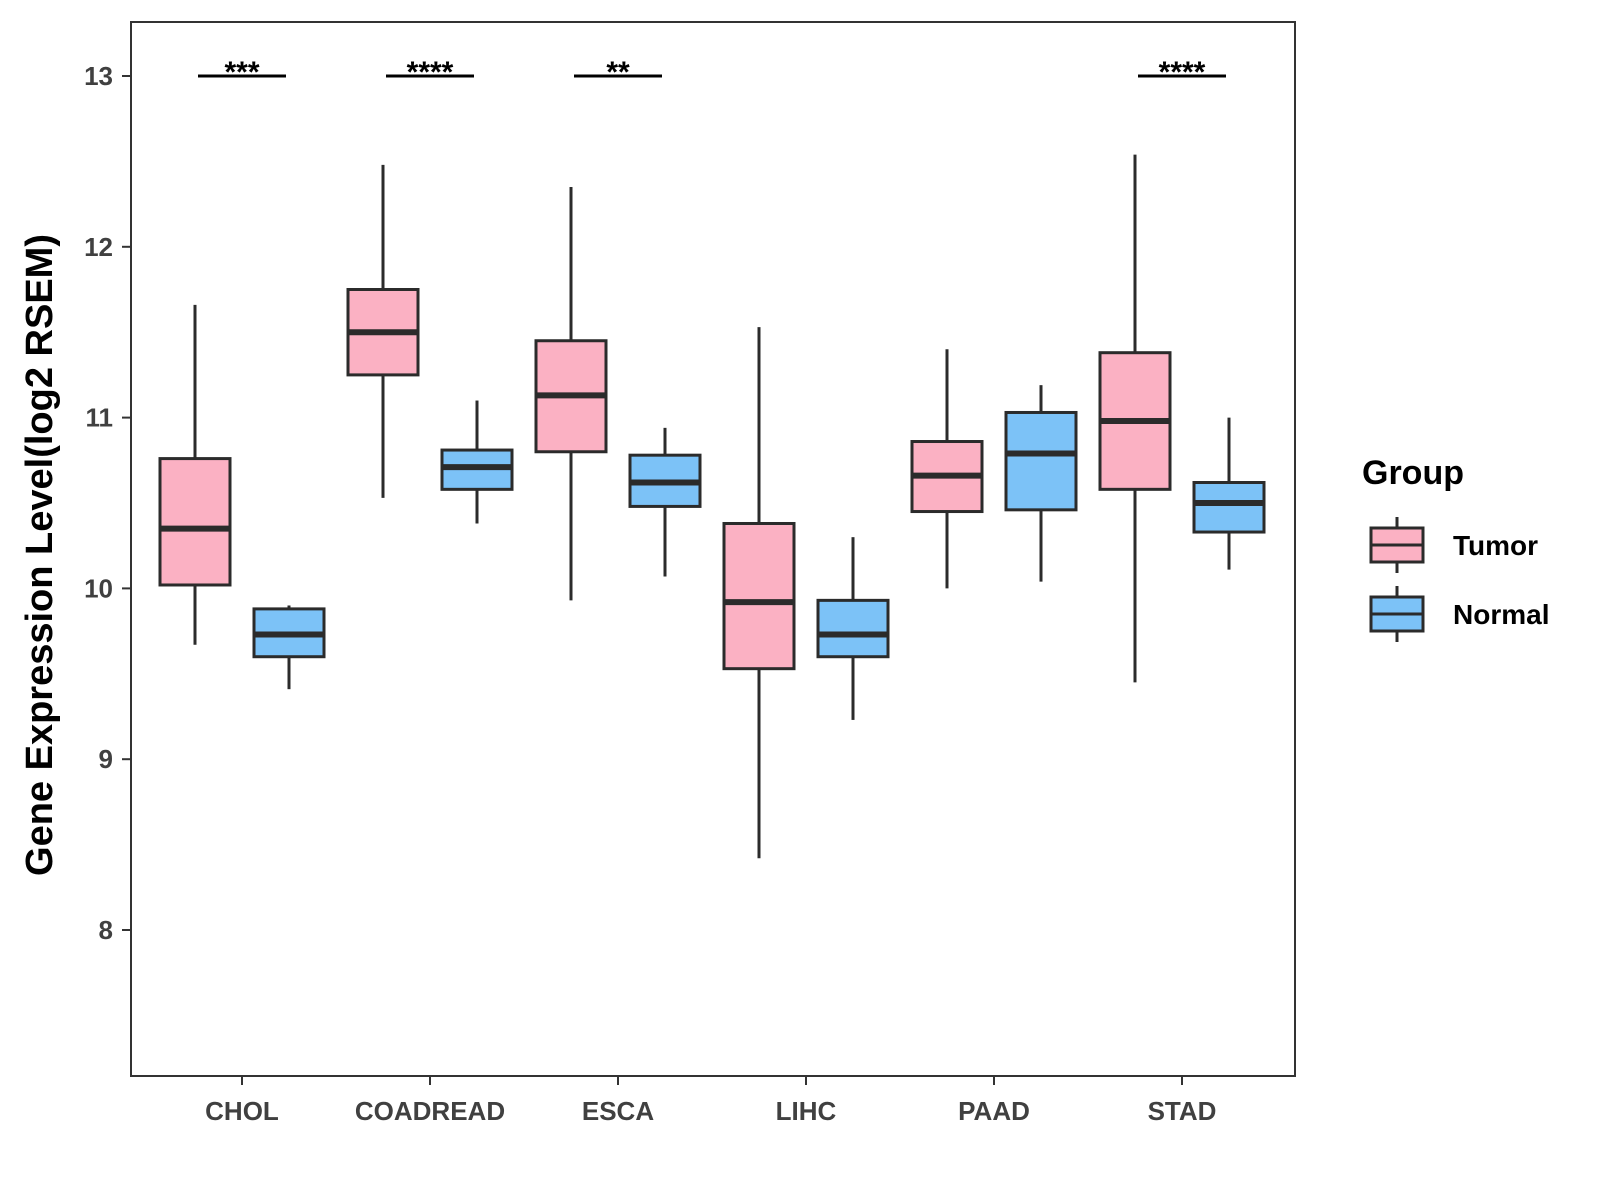 The height and width of the screenshot is (1200, 1600). Describe the element at coordinates (289, 647) in the screenshot. I see `box-normal-chol` at that location.